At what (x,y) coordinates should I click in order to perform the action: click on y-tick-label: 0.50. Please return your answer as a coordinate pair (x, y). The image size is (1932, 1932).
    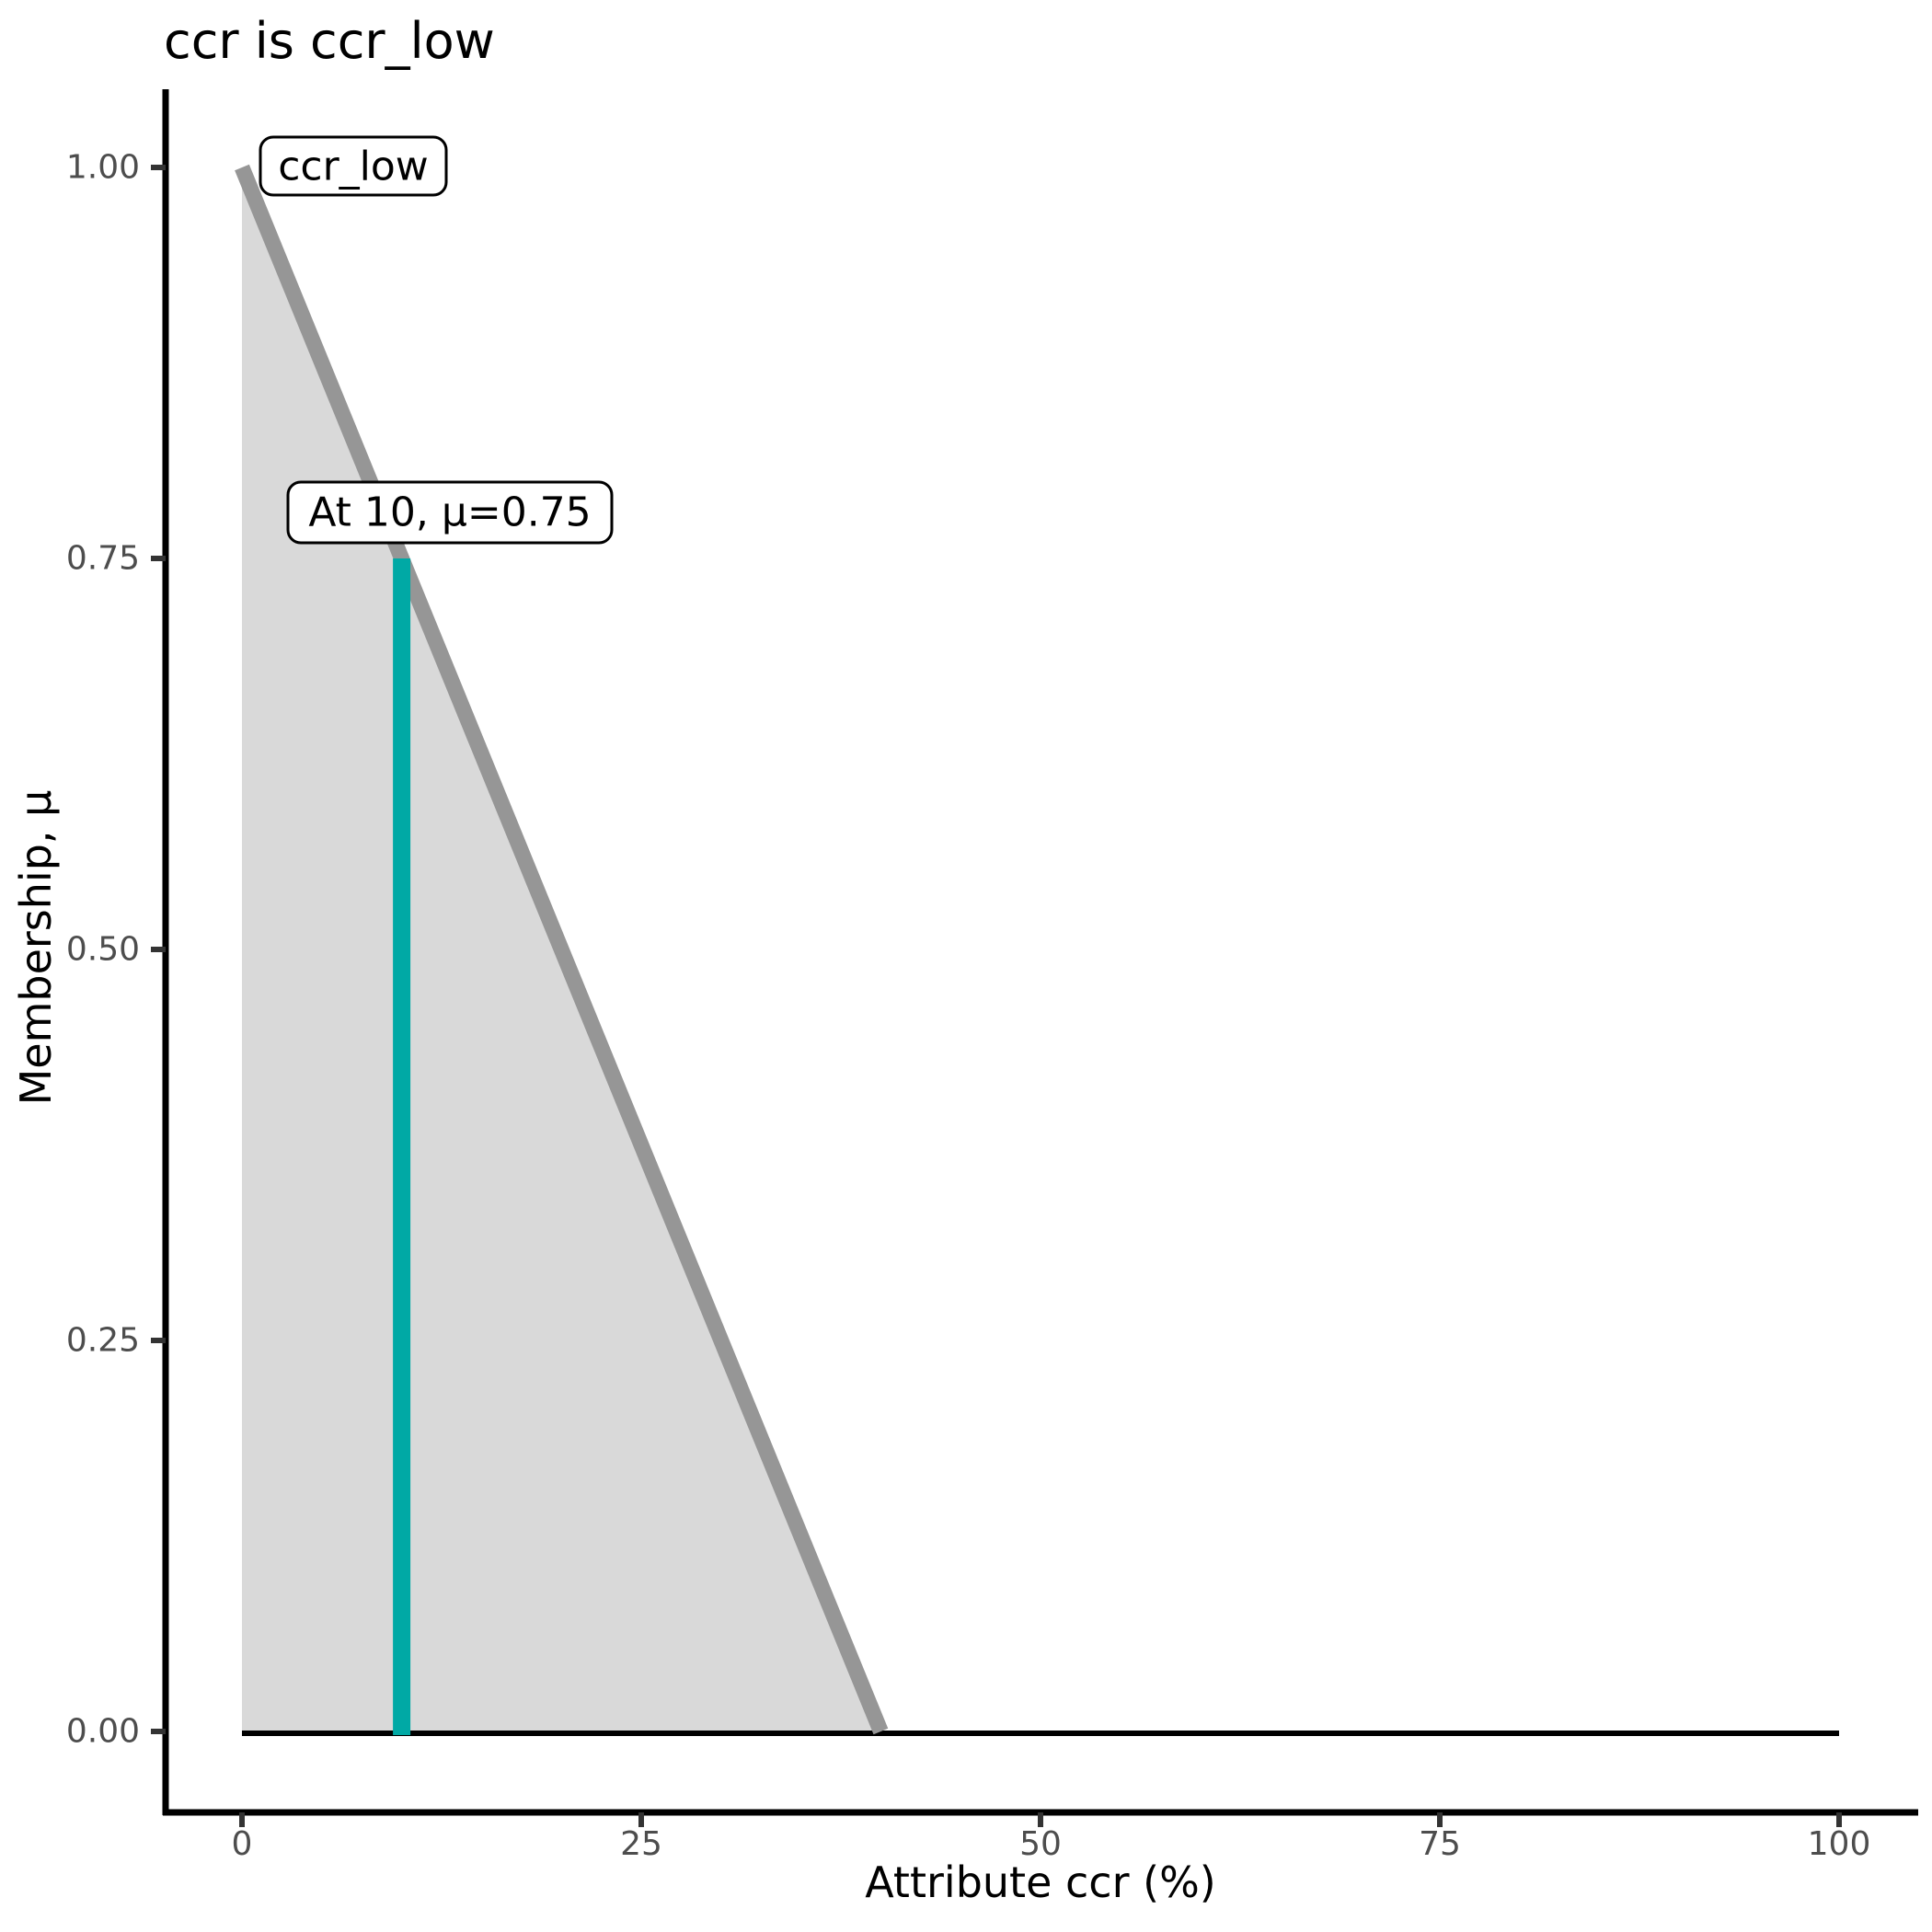
    Looking at the image, I should click on (103, 950).